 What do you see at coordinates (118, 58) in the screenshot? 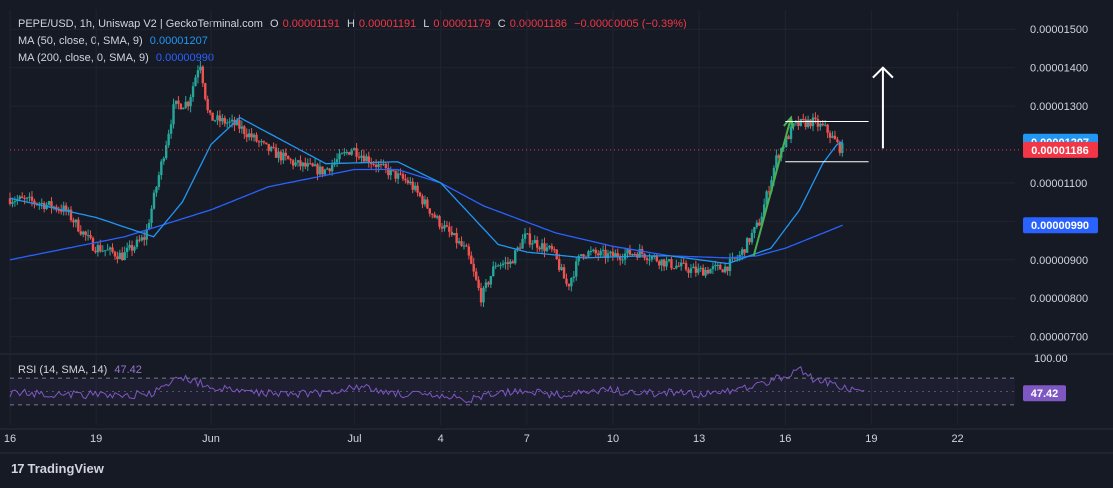
I see `ma200-legend: MA (200, close, 0, SMA, 9) 0.00000990` at bounding box center [118, 58].